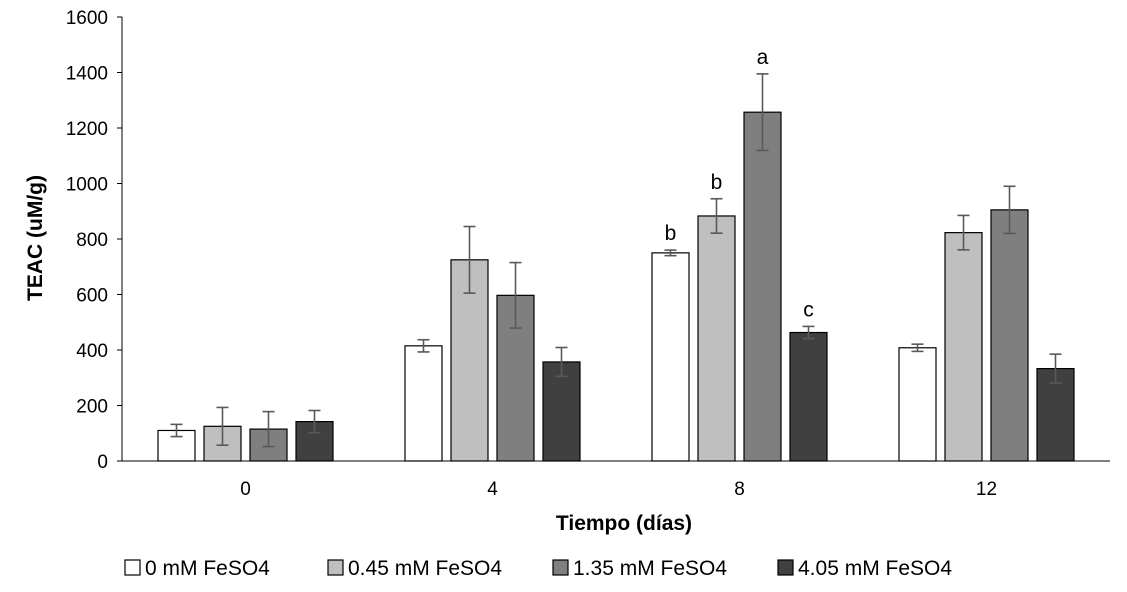 The width and height of the screenshot is (1127, 592). Describe the element at coordinates (87, 185) in the screenshot. I see `y-tick-label: 1000` at that location.